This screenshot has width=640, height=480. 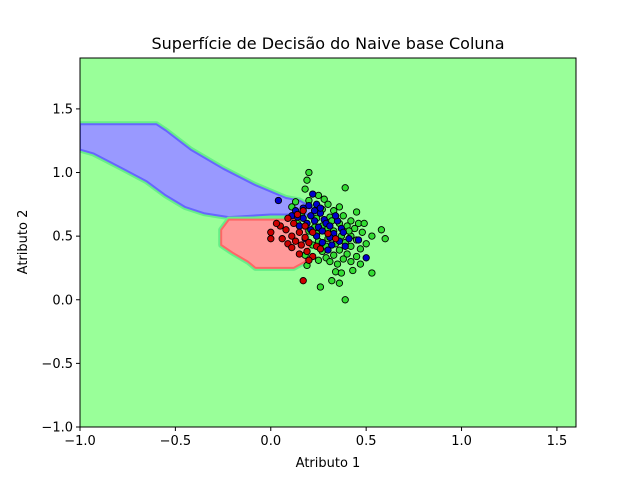 What do you see at coordinates (62, 300) in the screenshot?
I see `y-tick-label: 0.0` at bounding box center [62, 300].